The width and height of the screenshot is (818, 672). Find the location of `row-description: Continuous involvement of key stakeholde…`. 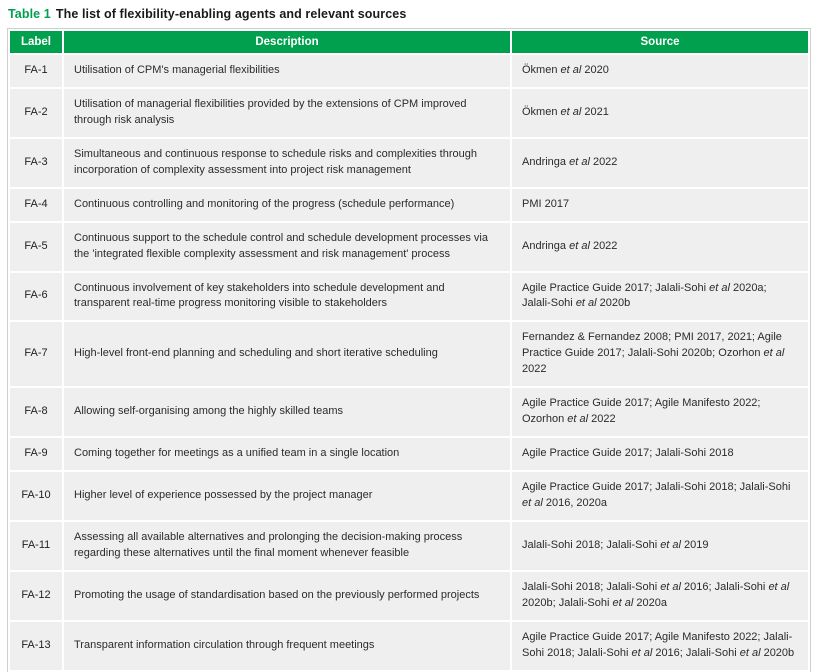

row-description: Continuous involvement of key stakeholde… is located at coordinates (287, 296).